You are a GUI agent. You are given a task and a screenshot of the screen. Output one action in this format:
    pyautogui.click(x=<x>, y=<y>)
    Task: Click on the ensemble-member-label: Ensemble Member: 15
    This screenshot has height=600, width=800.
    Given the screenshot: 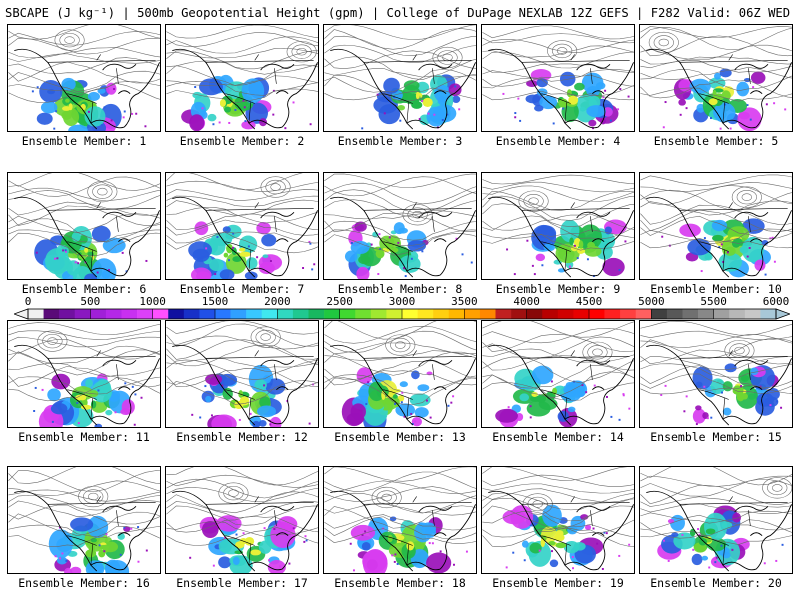 What is the action you would take?
    pyautogui.click(x=716, y=437)
    